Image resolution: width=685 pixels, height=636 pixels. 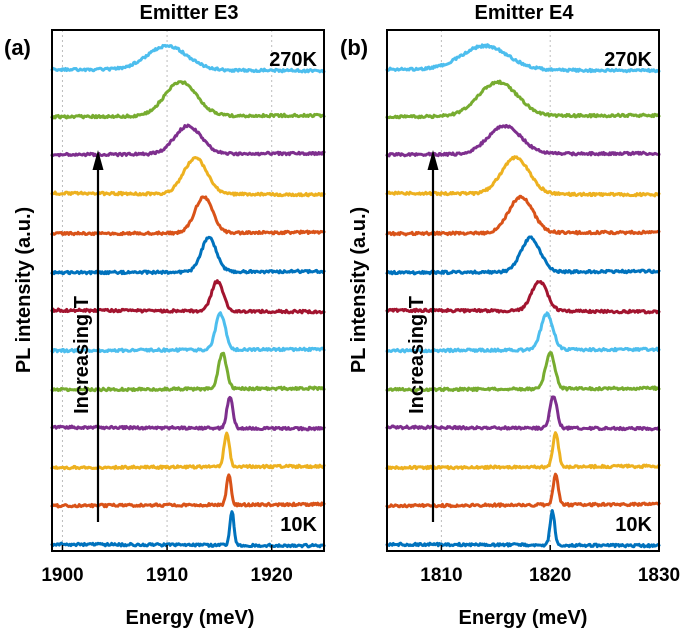 What do you see at coordinates (354, 47) in the screenshot?
I see `panel-label: (b)` at bounding box center [354, 47].